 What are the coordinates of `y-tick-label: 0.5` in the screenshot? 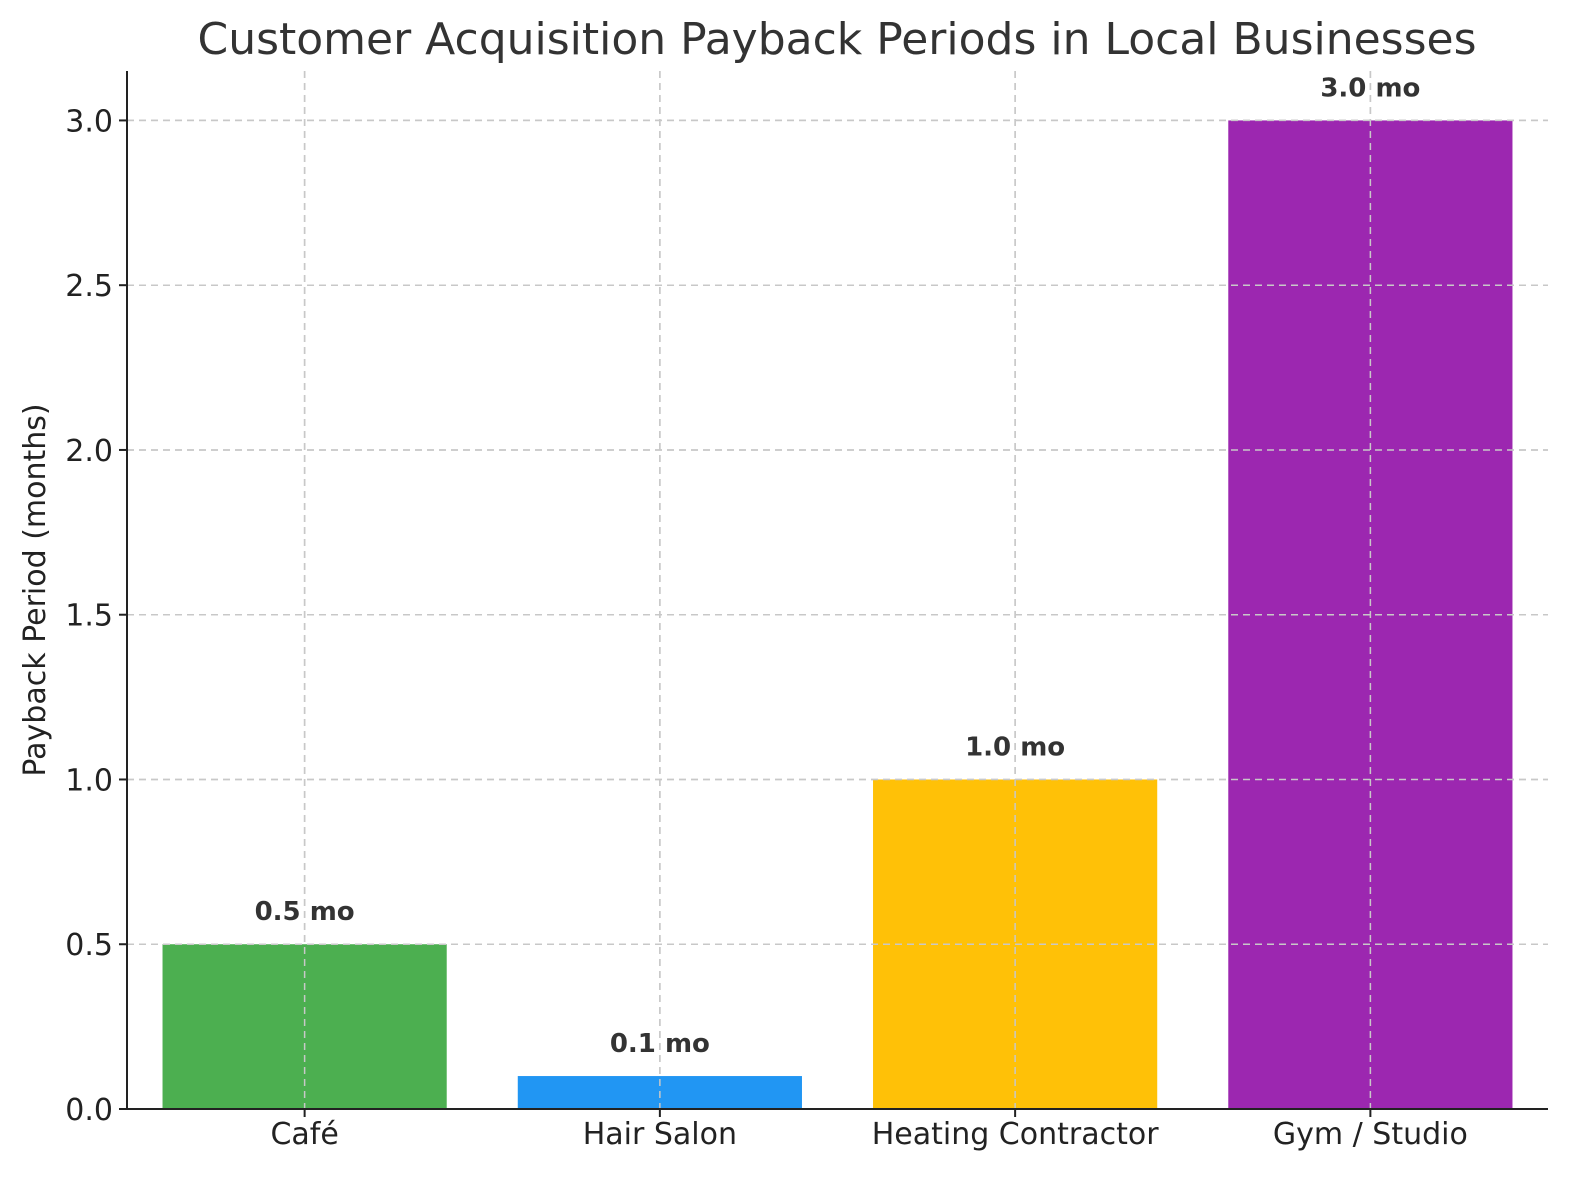 It's located at (89, 945).